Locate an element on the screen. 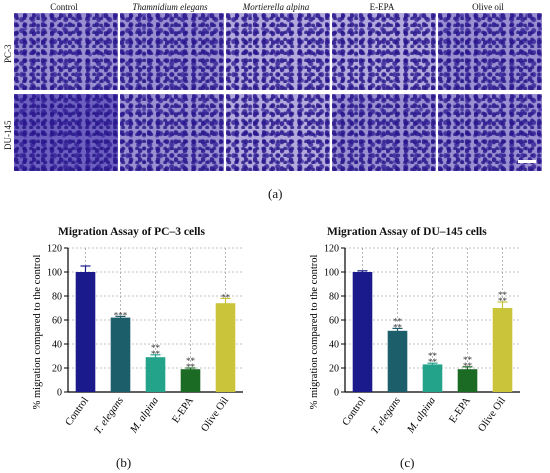 This screenshot has height=473, width=550. micrograph-du145-mortierella is located at coordinates (278, 132).